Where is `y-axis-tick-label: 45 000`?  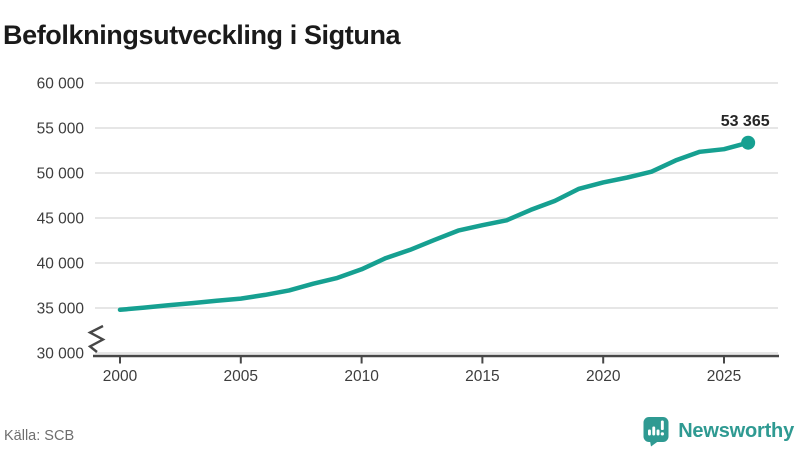
y-axis-tick-label: 45 000 is located at coordinates (61, 219).